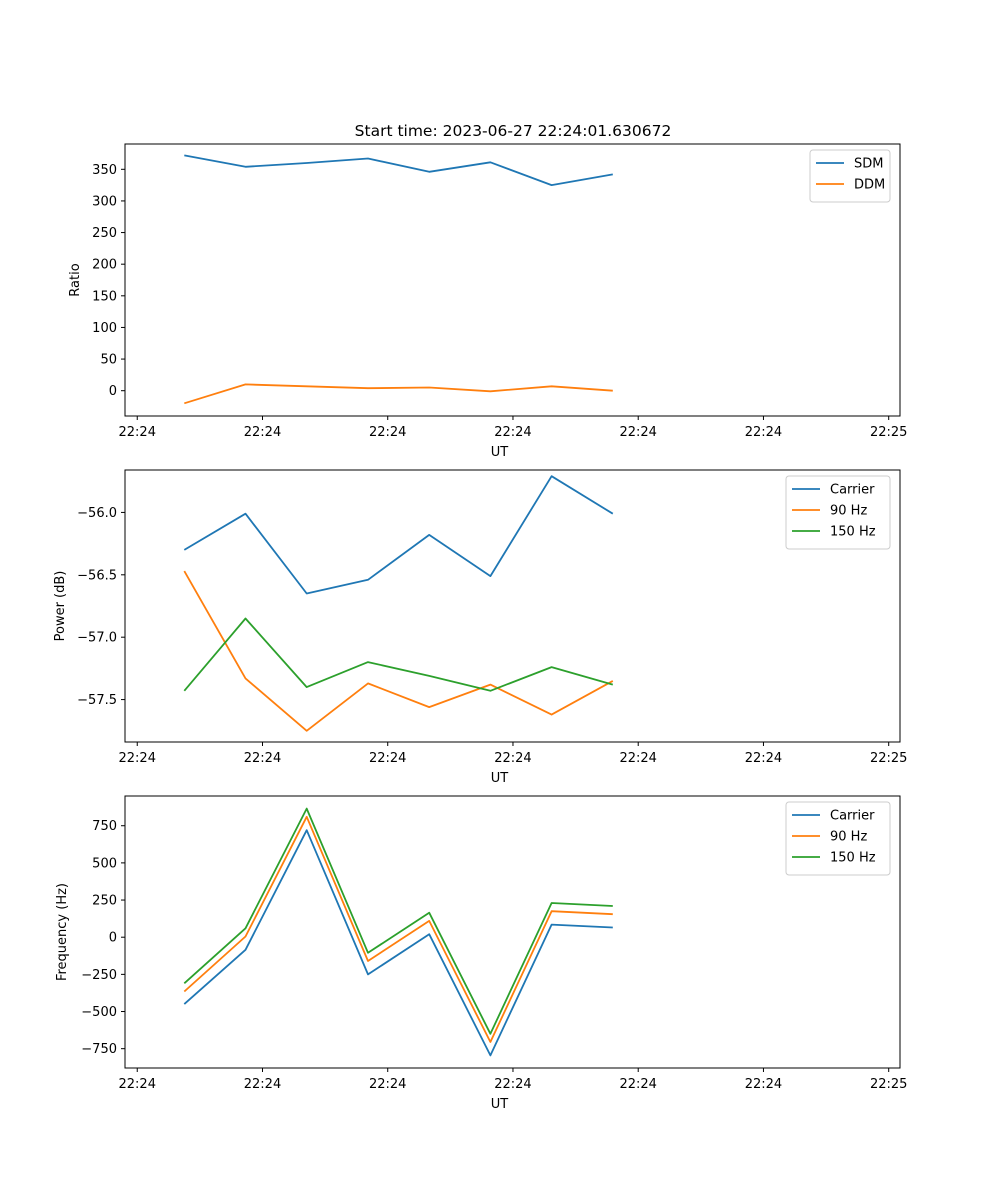 The width and height of the screenshot is (1000, 1200). What do you see at coordinates (75, 279) in the screenshot?
I see `y-axis-label: Ratio` at bounding box center [75, 279].